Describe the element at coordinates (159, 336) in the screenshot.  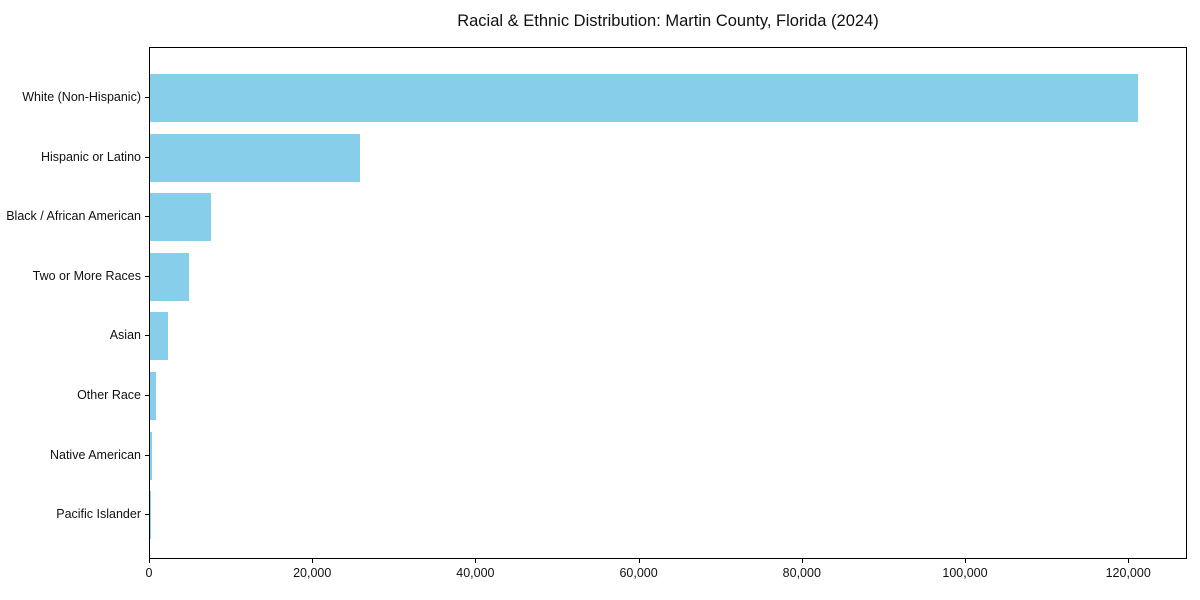
I see `bar-asian` at that location.